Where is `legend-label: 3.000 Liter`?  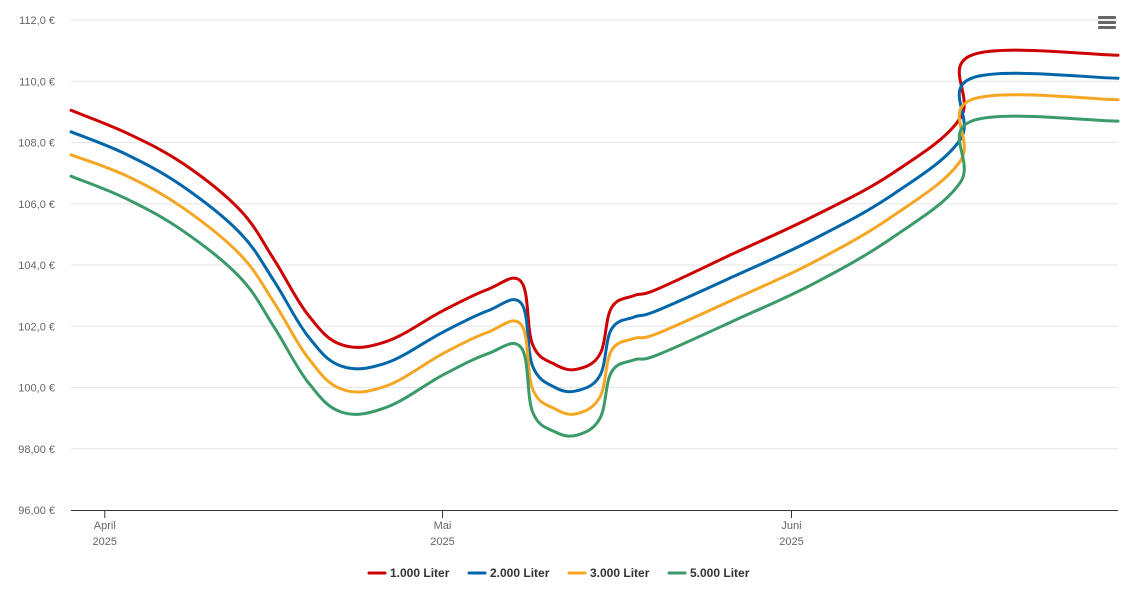
legend-label: 3.000 Liter is located at coordinates (620, 573).